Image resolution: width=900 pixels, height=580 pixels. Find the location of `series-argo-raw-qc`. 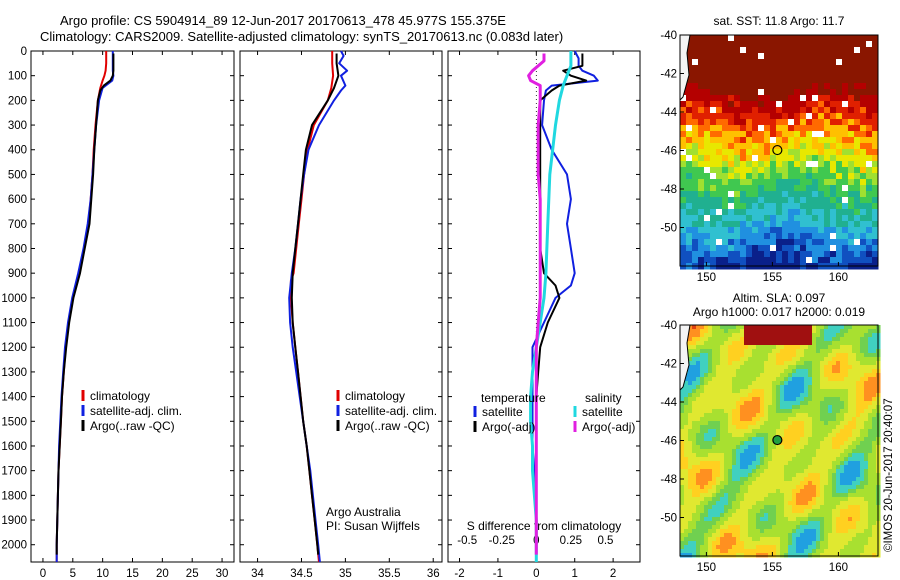

series-argo-raw-qc is located at coordinates (315, 304).